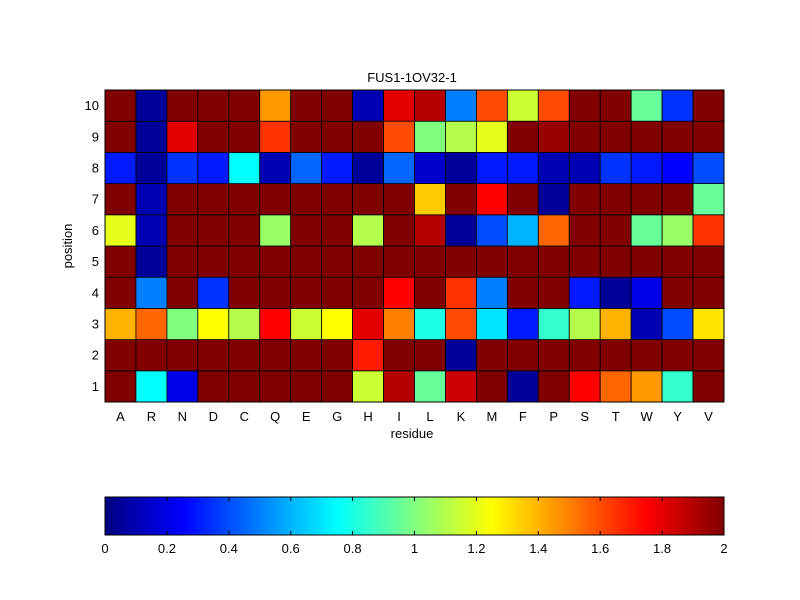  What do you see at coordinates (414, 516) in the screenshot?
I see `colorbar-gradient` at bounding box center [414, 516].